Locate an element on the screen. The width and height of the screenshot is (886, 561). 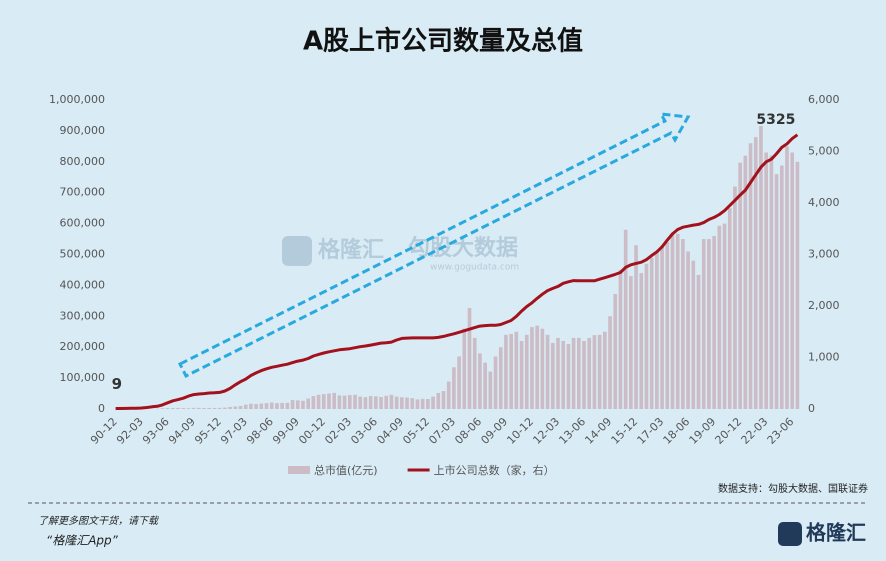
x-tick-label: 15-12 is located at coordinates (625, 431).